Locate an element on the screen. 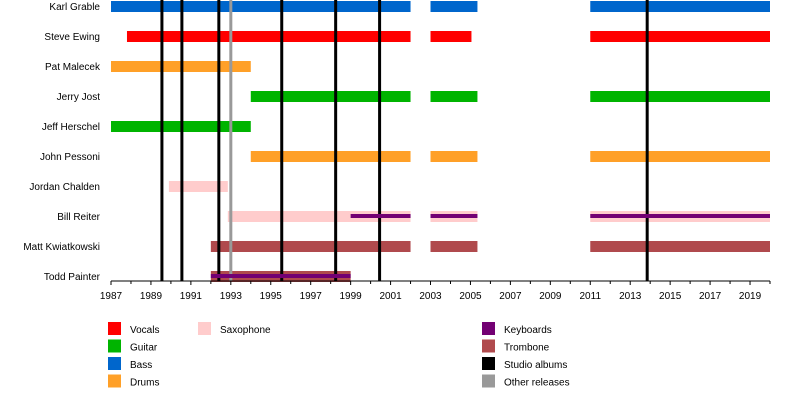 This screenshot has height=400, width=800. x-tick-label: 2007 is located at coordinates (510, 296).